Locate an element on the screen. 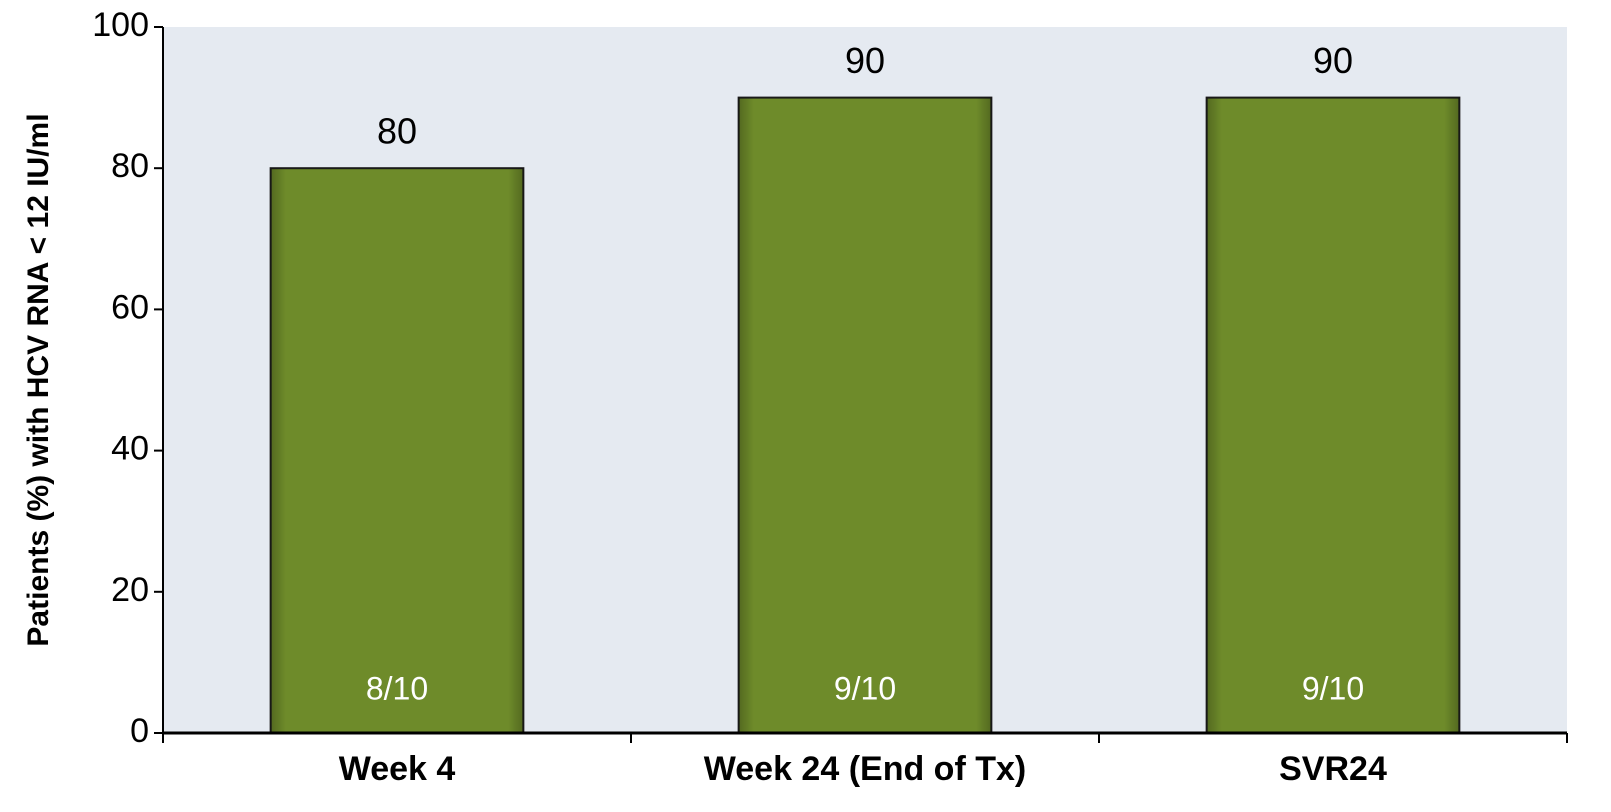  y-tick-label: 60 is located at coordinates (130, 307).